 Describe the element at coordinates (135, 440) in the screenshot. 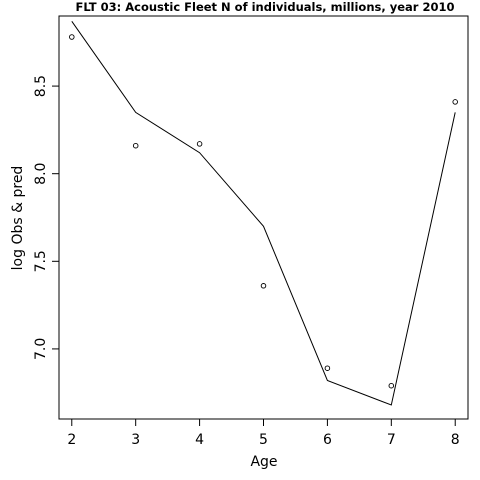

I see `x-tick-label: 3` at that location.